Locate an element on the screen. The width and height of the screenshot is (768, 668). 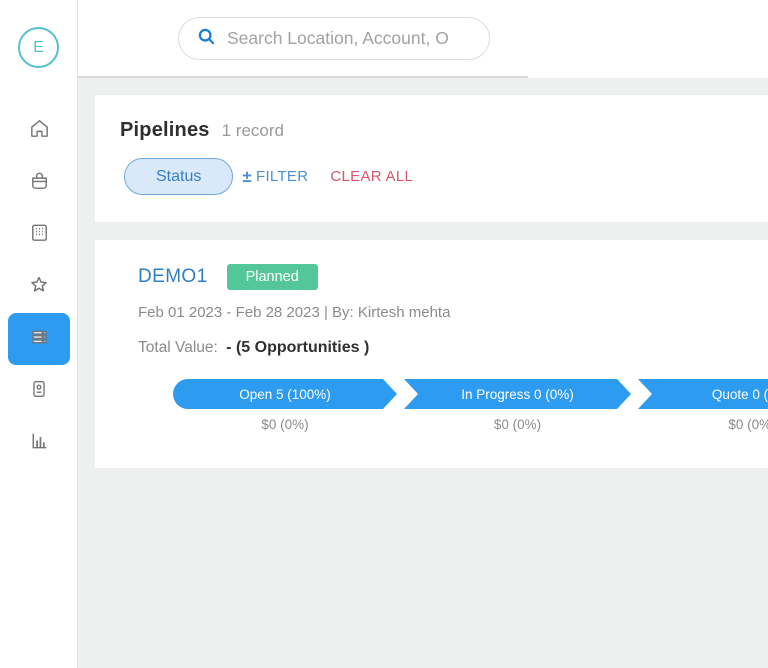
pipeline-total-line: Total Value: - (5 Opportunities ) is located at coordinates (453, 348).